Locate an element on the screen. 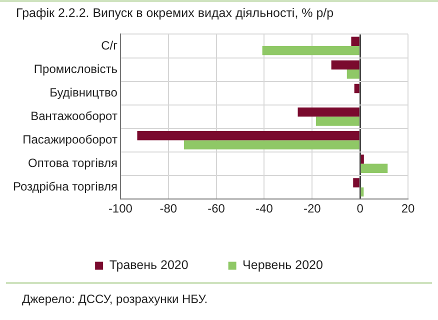  y-tick-label: Промисловість is located at coordinates (76, 69).